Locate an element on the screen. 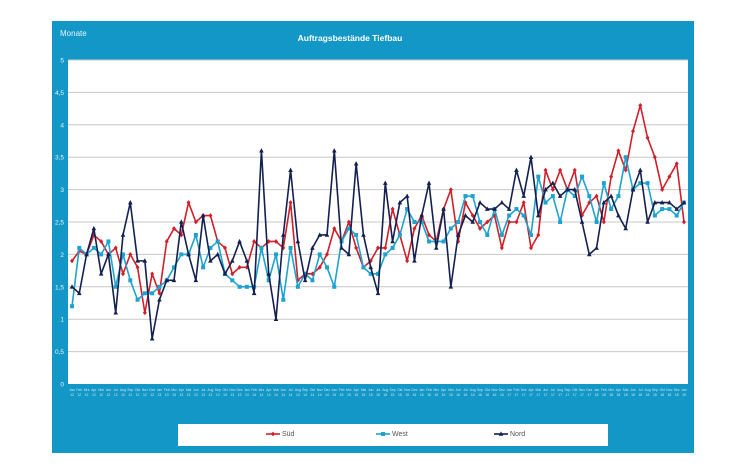  x-tick-label: Dez 16 is located at coordinates (502, 392).